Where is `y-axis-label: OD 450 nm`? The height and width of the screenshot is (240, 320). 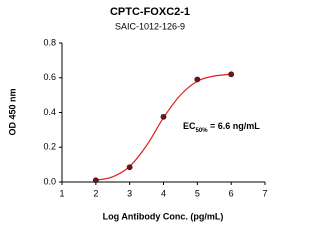
y-axis-label: OD 450 nm is located at coordinates (12, 111).